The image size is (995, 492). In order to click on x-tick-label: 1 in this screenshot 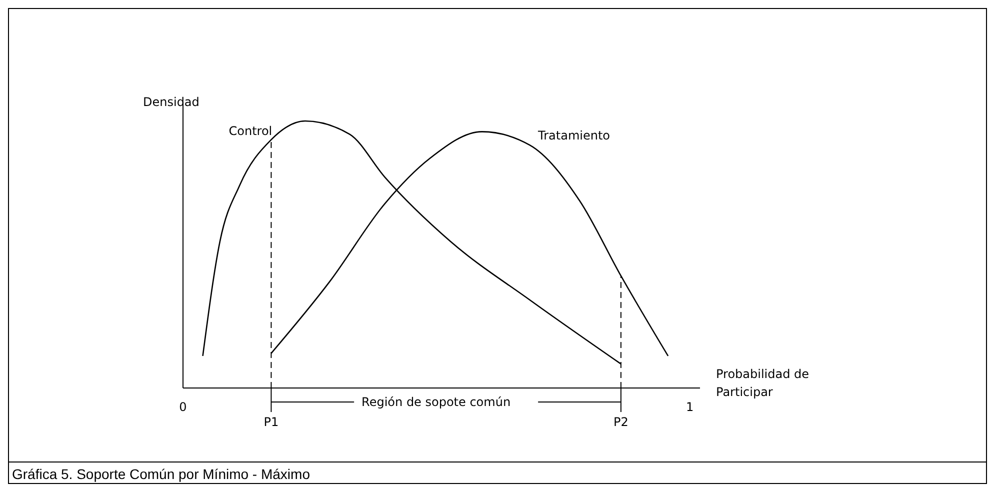, I will do `click(690, 407)`.